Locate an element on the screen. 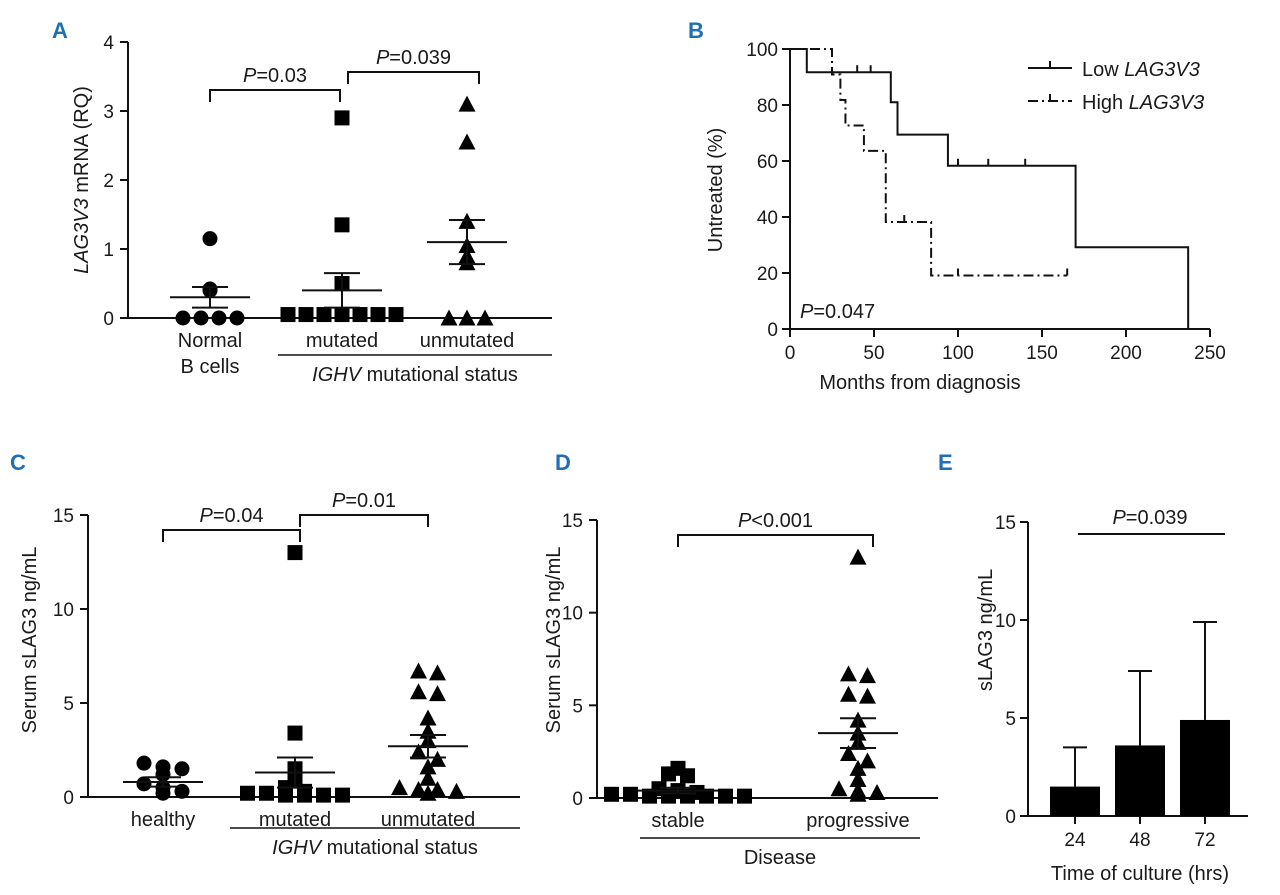  p-value-label-part-1: =0.04 is located at coordinates (238, 516).